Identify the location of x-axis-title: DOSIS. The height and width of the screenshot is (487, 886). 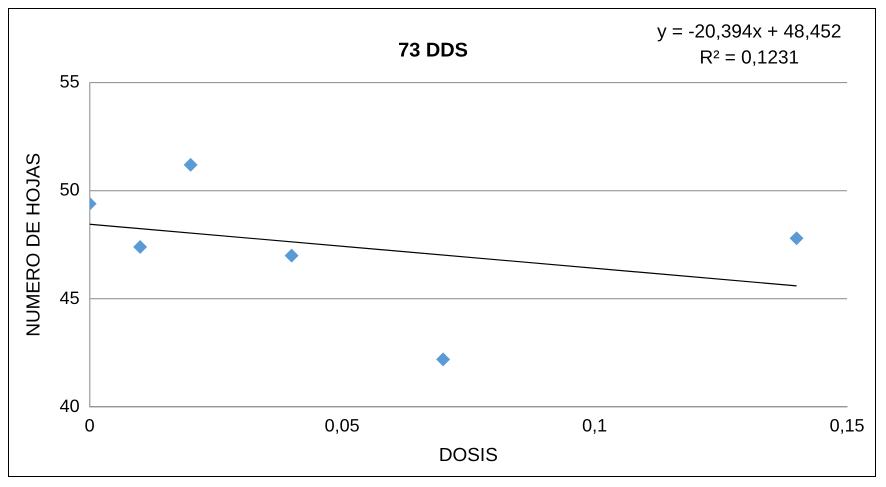
(468, 455).